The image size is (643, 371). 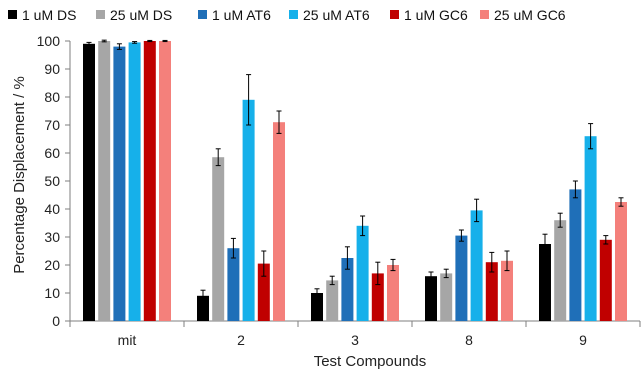 I want to click on y-tick-label: 0, so click(x=56, y=321).